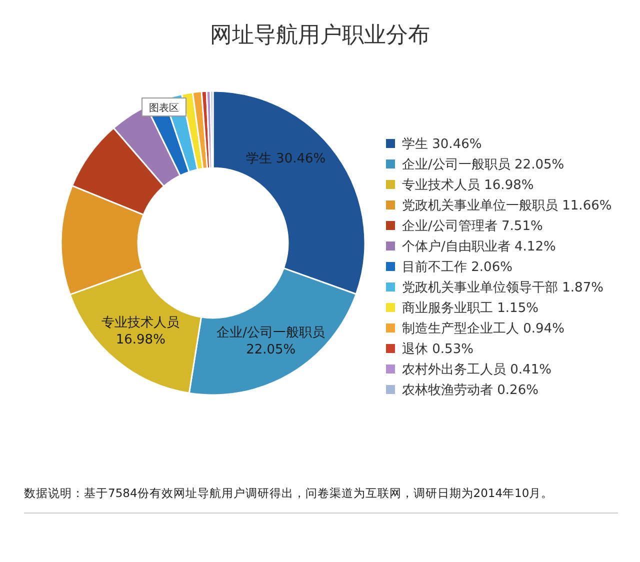  Describe the element at coordinates (480, 206) in the screenshot. I see `legend-label: 党政机关事业单位一般职员` at that location.